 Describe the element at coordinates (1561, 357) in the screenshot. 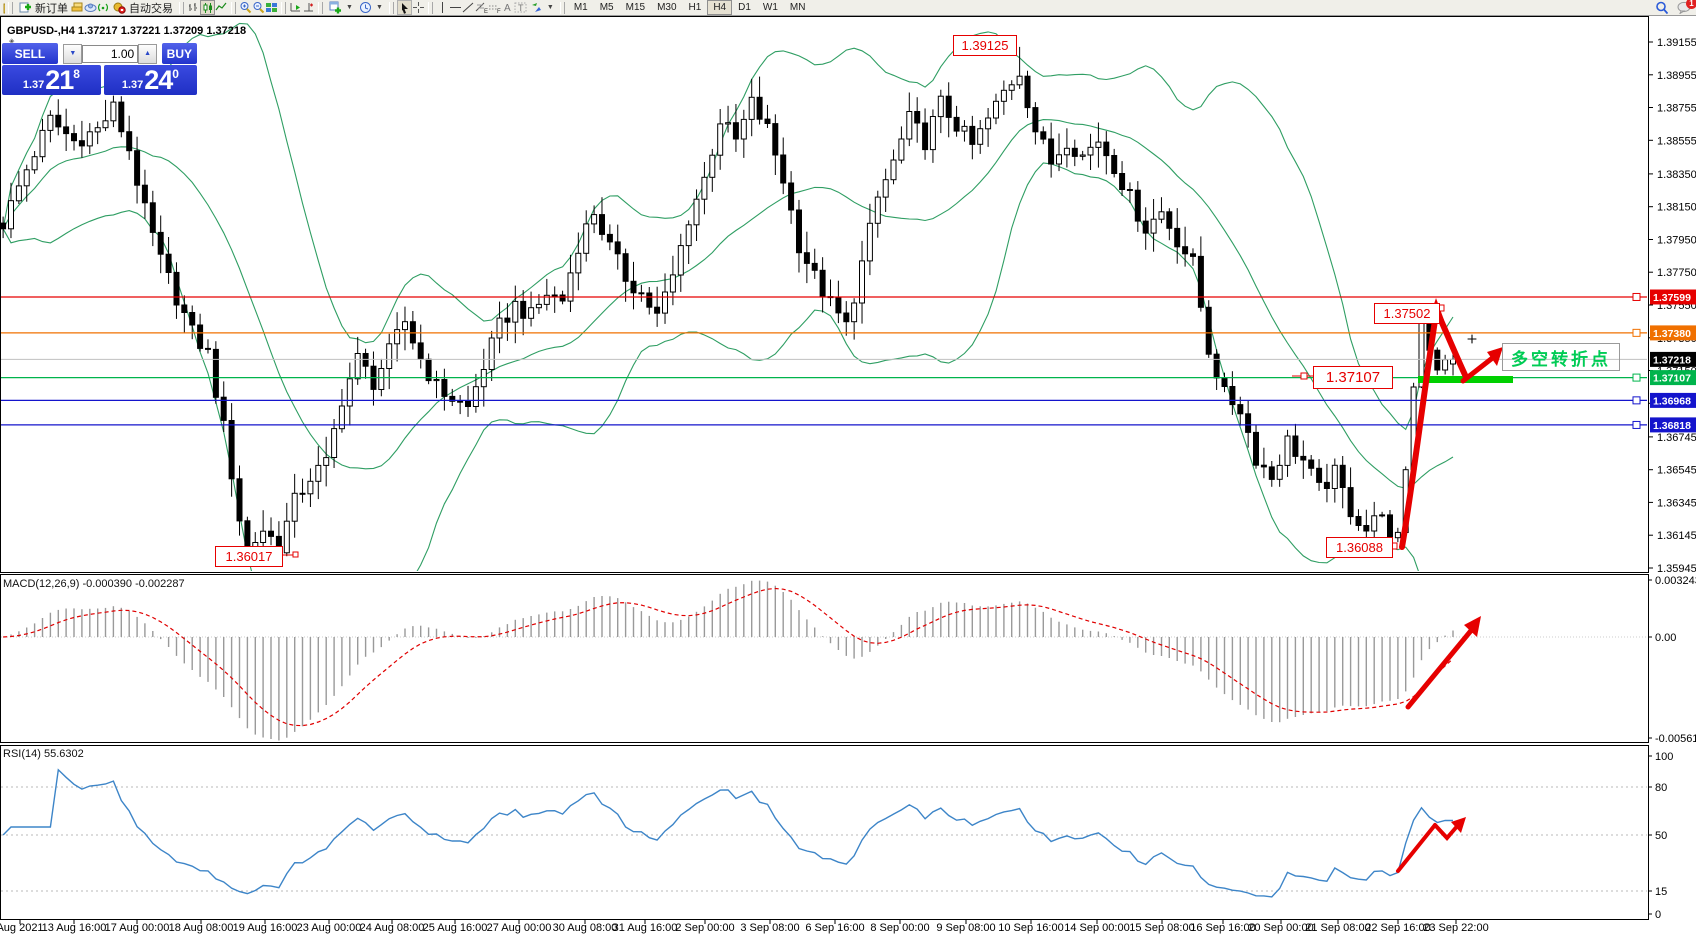

I see `annotation-note: 多空转折点` at that location.